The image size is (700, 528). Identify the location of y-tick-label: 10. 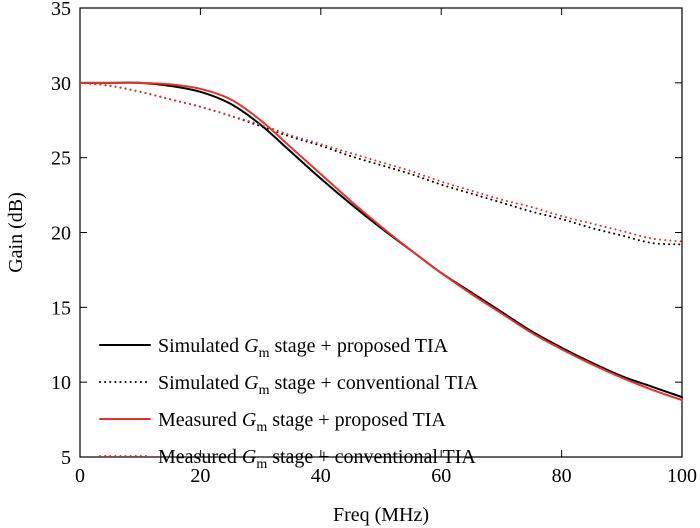
(61, 383).